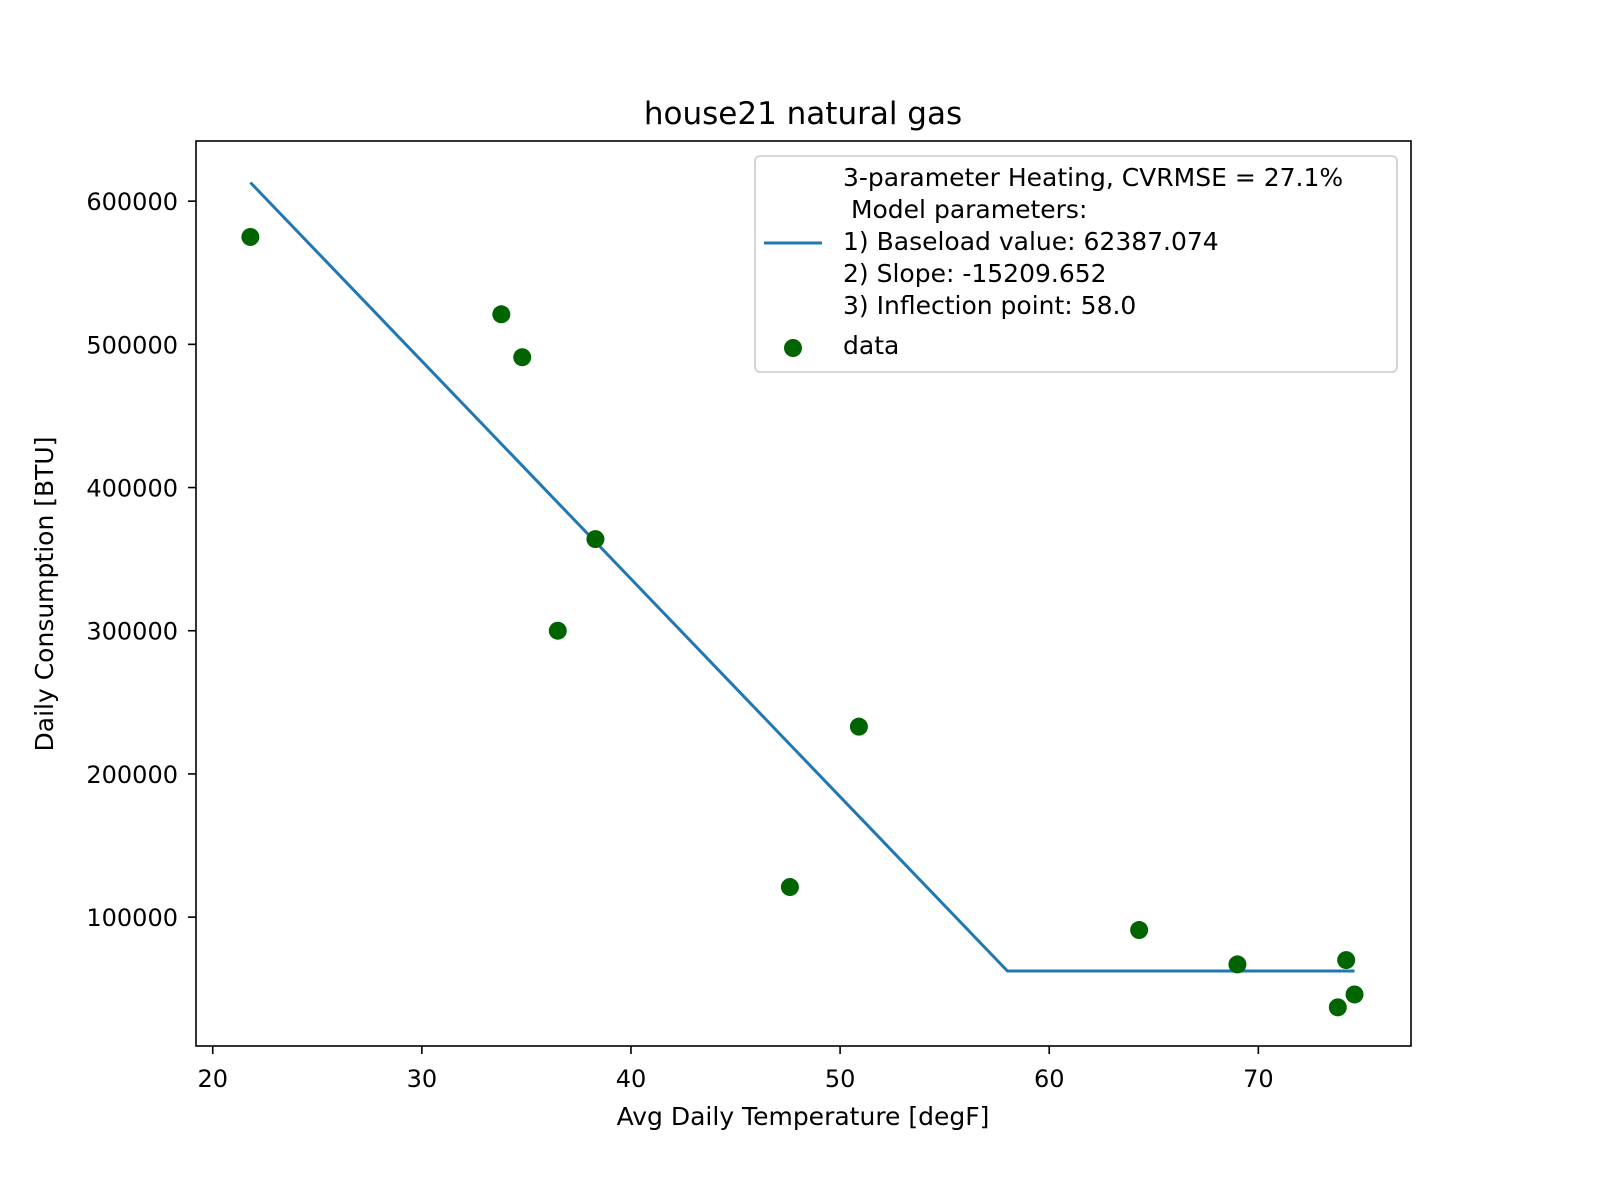  What do you see at coordinates (989, 305) in the screenshot?
I see `legend-fit-line-5: 3) Inflection point: 58.0` at bounding box center [989, 305].